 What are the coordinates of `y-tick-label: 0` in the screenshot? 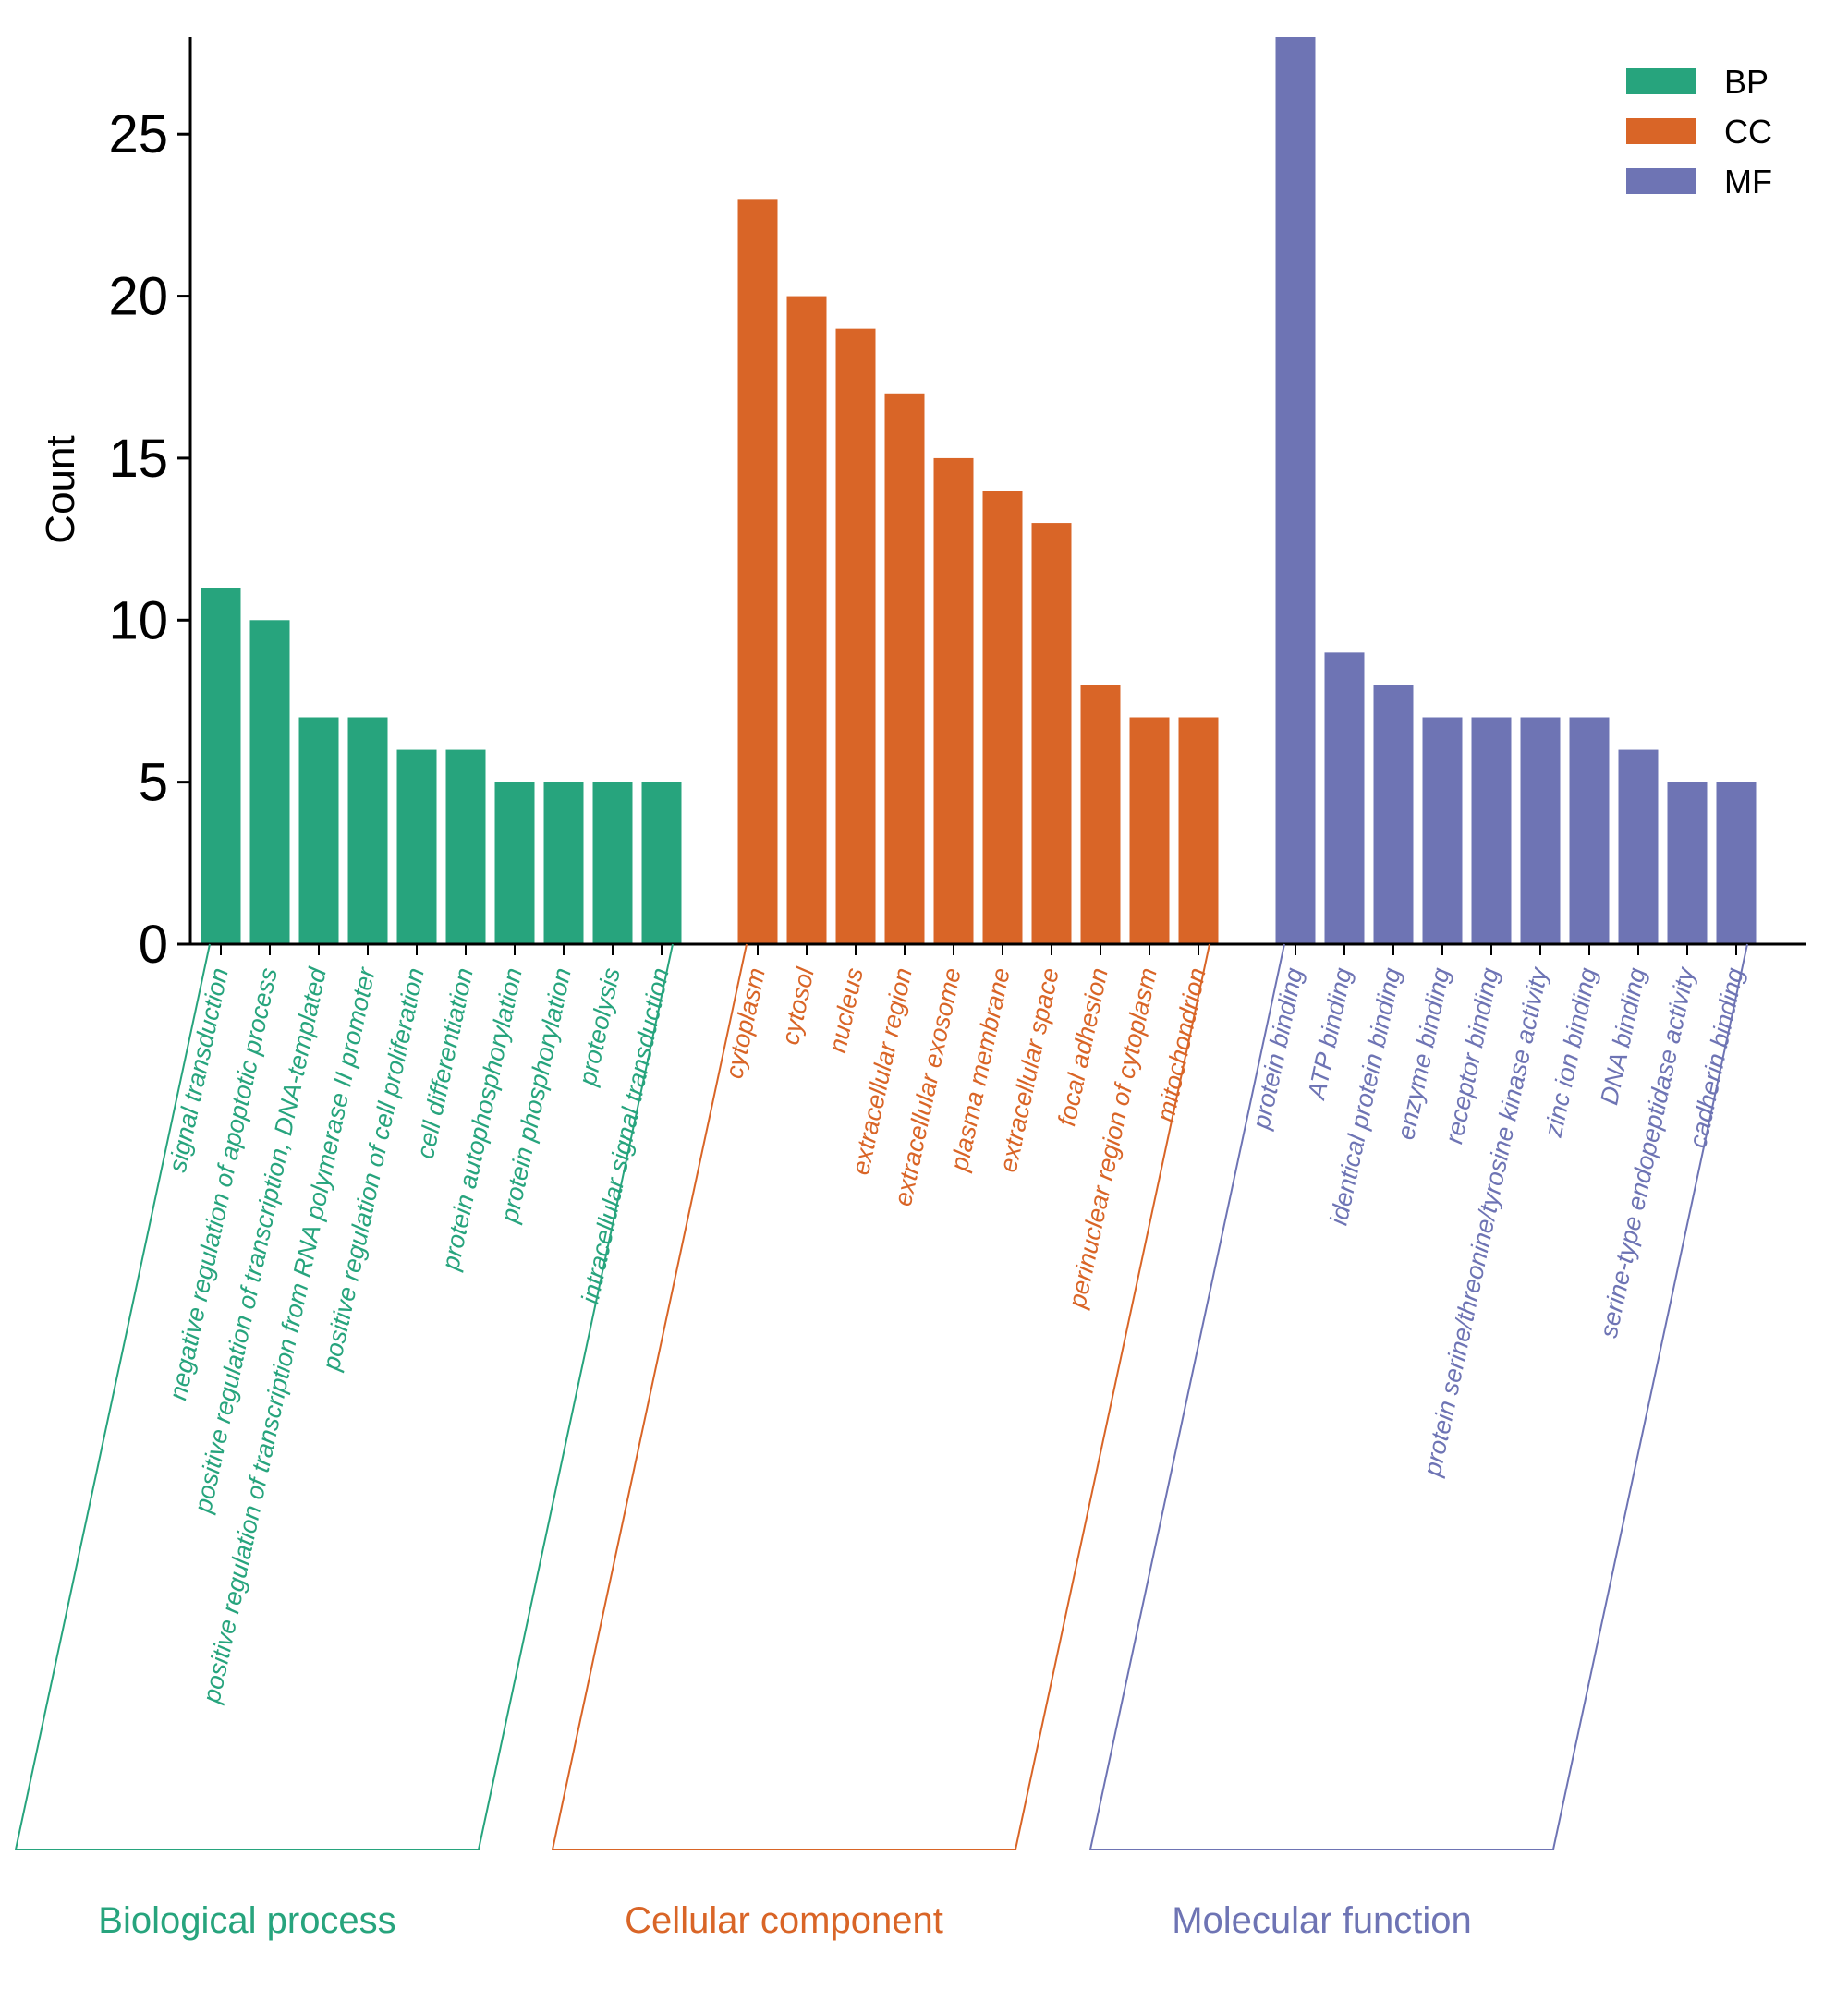 It's located at (154, 945).